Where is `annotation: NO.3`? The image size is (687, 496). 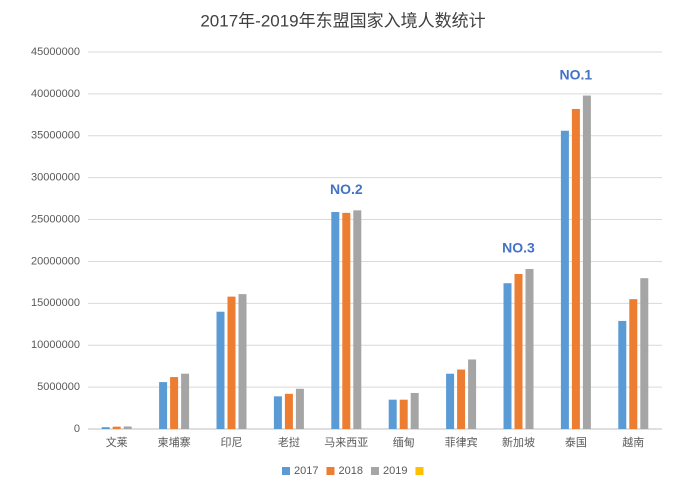
annotation: NO.3 is located at coordinates (518, 248).